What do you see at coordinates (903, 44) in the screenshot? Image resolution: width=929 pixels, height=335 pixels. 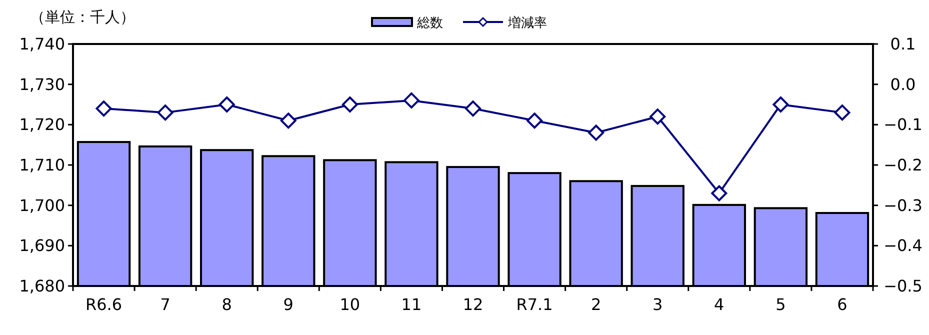 I see `y2-tick-label: 0.1` at bounding box center [903, 44].